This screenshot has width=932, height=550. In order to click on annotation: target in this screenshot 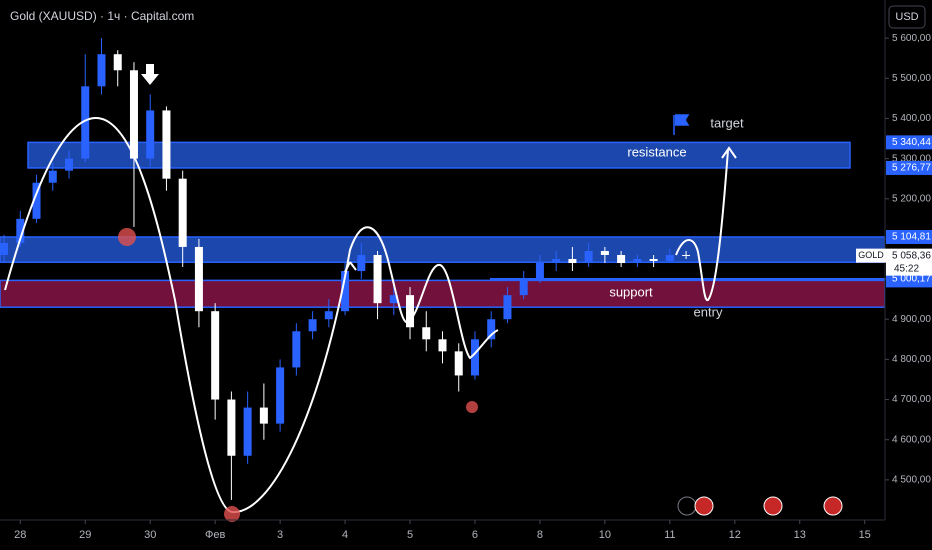, I will do `click(727, 122)`.